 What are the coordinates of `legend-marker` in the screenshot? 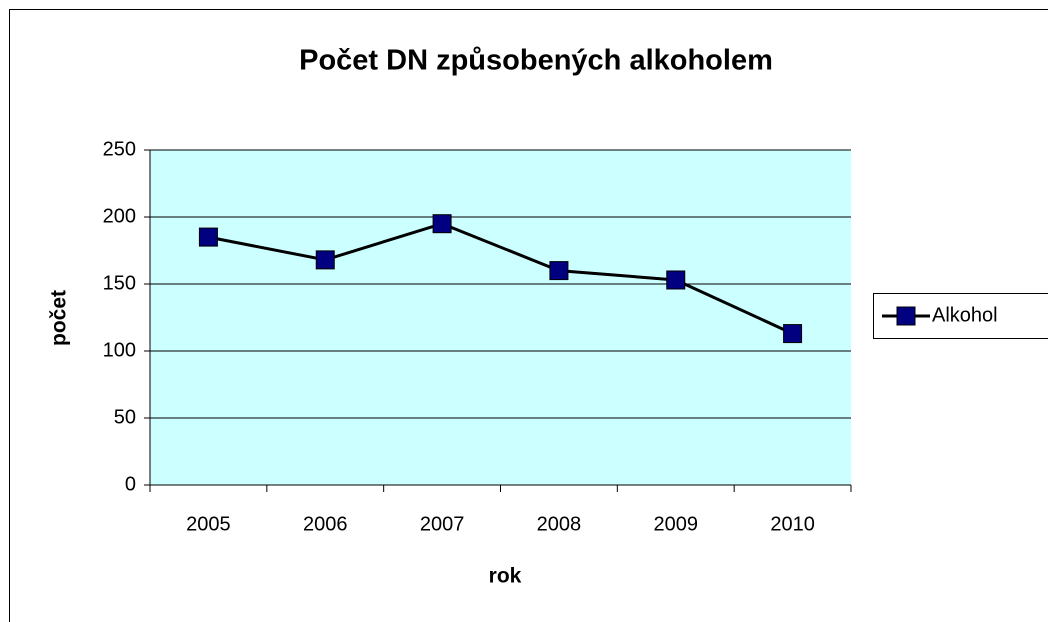 It's located at (906, 316).